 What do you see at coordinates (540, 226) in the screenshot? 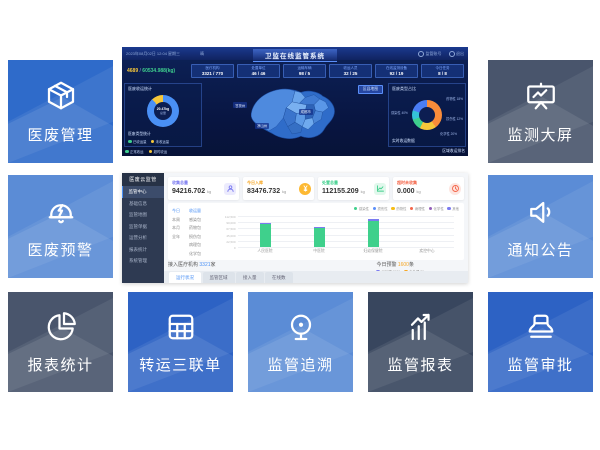
I see `tile-notice: 通知公告` at bounding box center [540, 226].